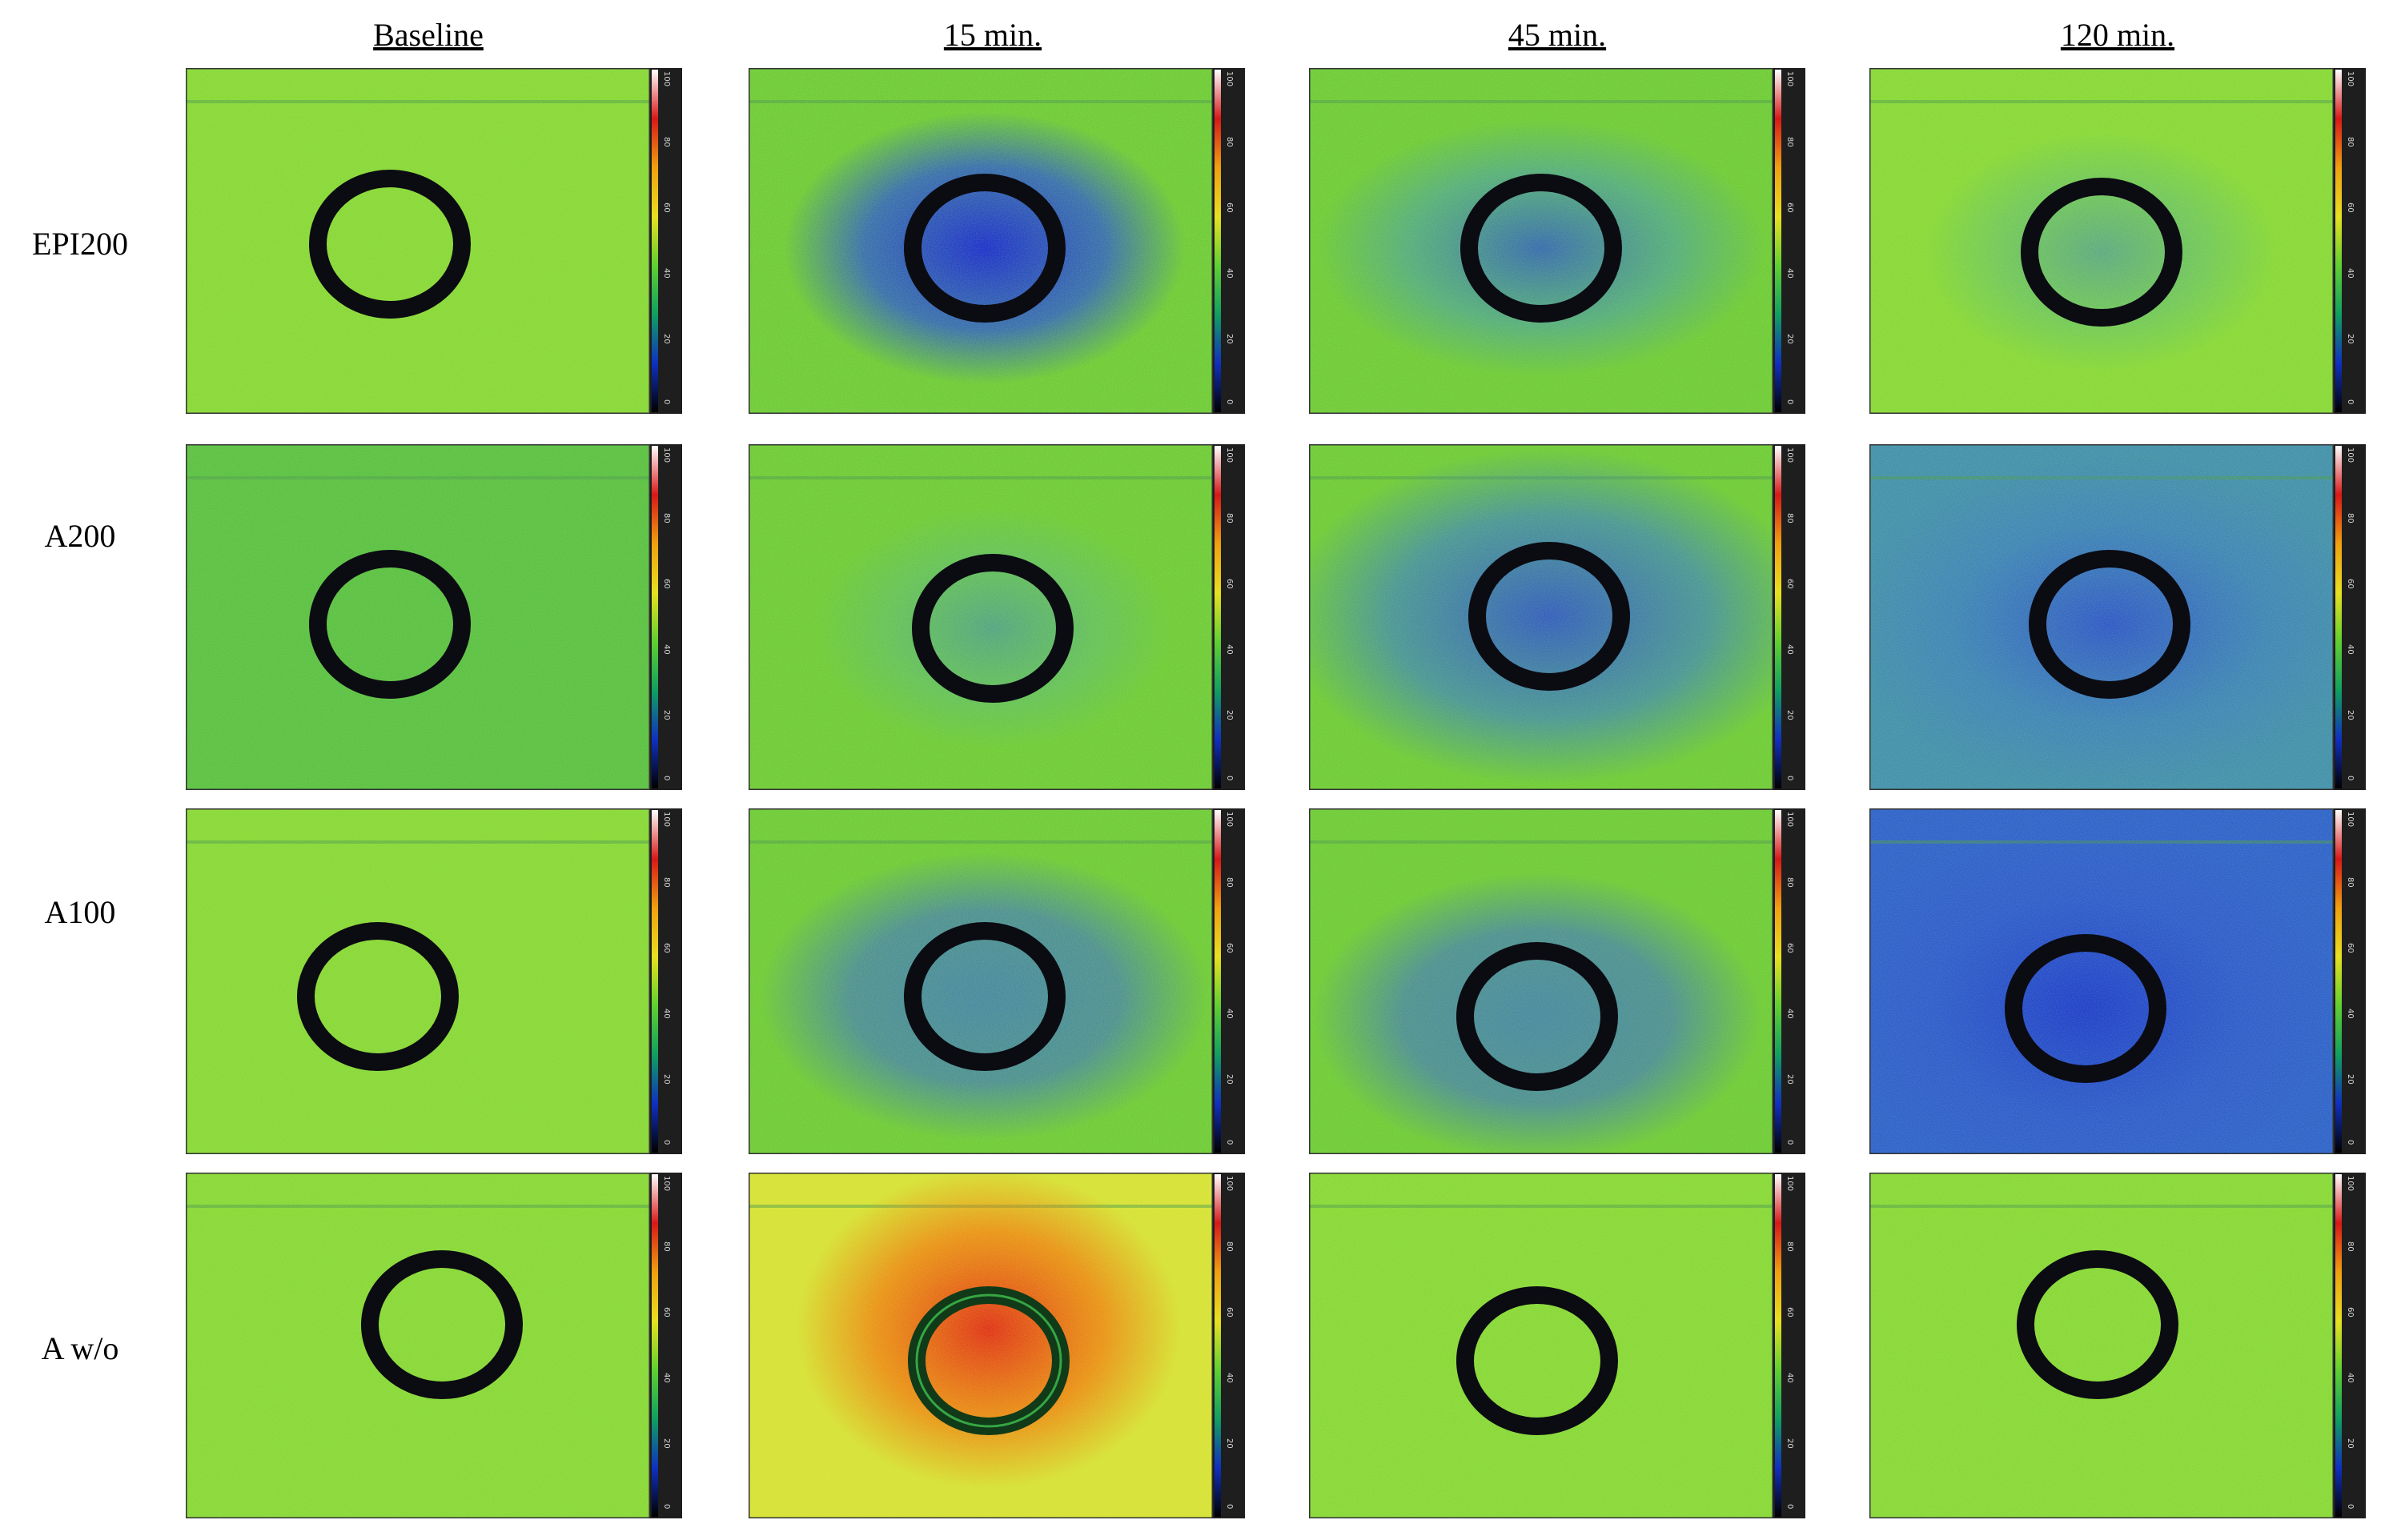 The image size is (2393, 1540). What do you see at coordinates (993, 35) in the screenshot?
I see `column-header-15-min: 15 min.` at bounding box center [993, 35].